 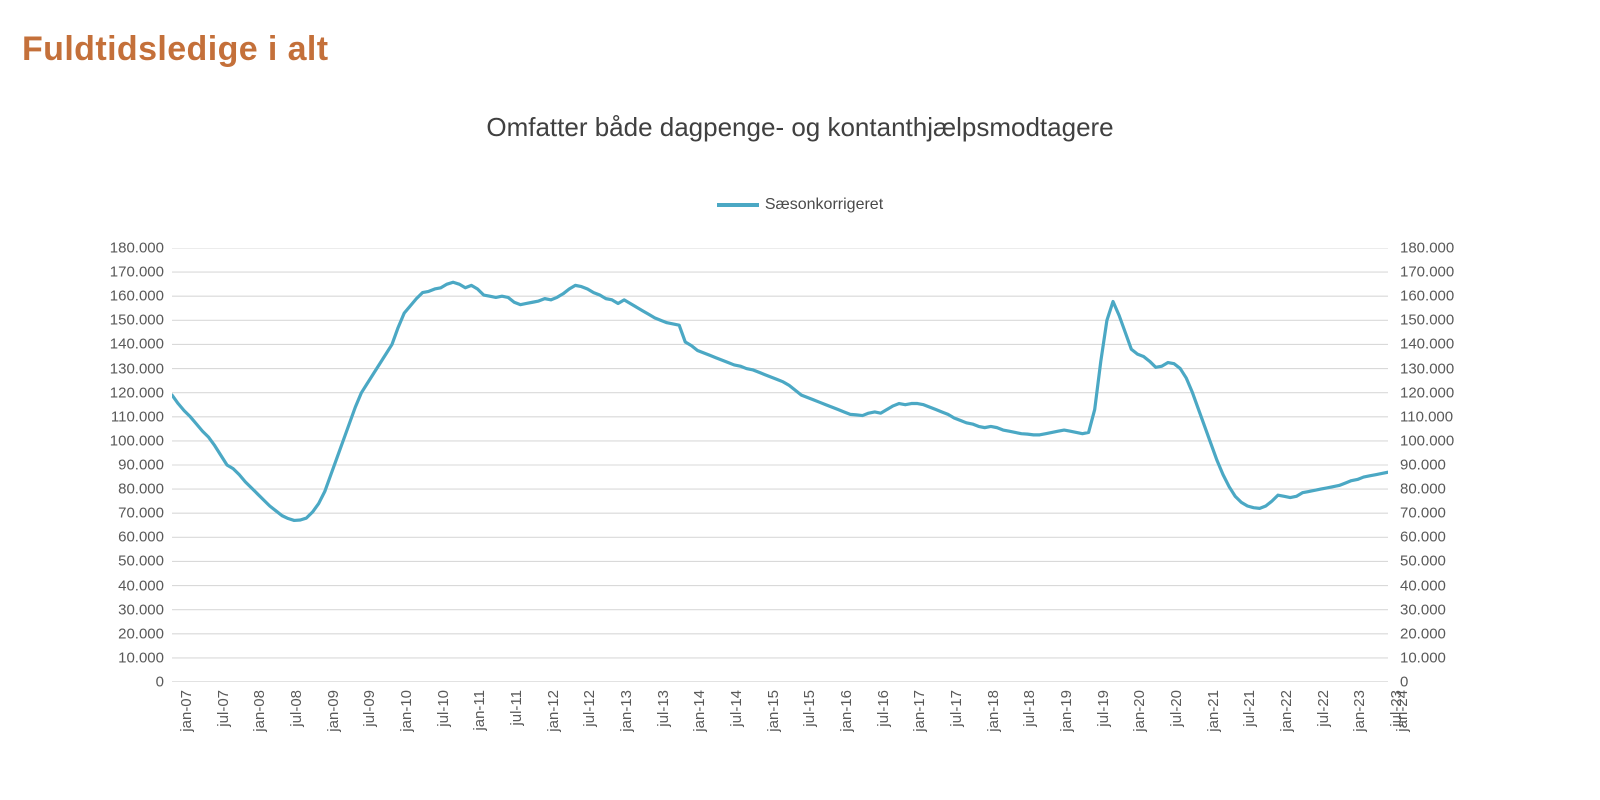 I want to click on x-axis-tick-label: jul-07, so click(x=223, y=708).